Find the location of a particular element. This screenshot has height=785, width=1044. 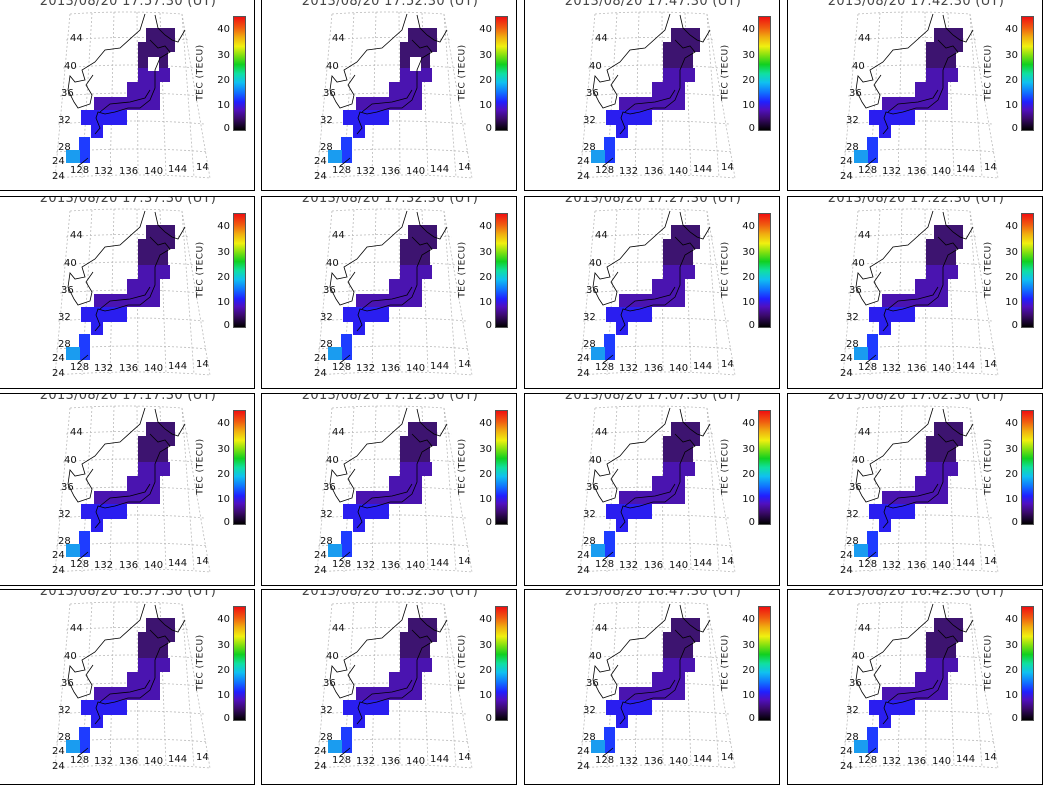

panel-timestamp: 2013/08/20 16:57:30 (UT) is located at coordinates (128, 594).